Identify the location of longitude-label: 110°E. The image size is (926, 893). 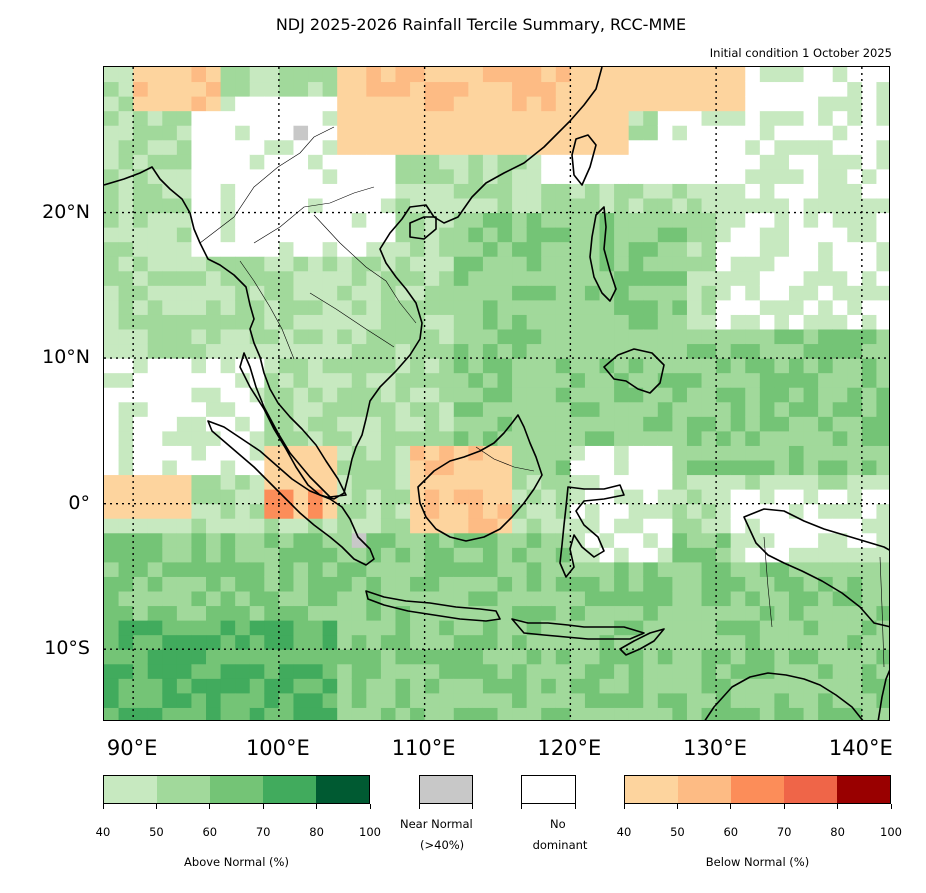
(423, 748).